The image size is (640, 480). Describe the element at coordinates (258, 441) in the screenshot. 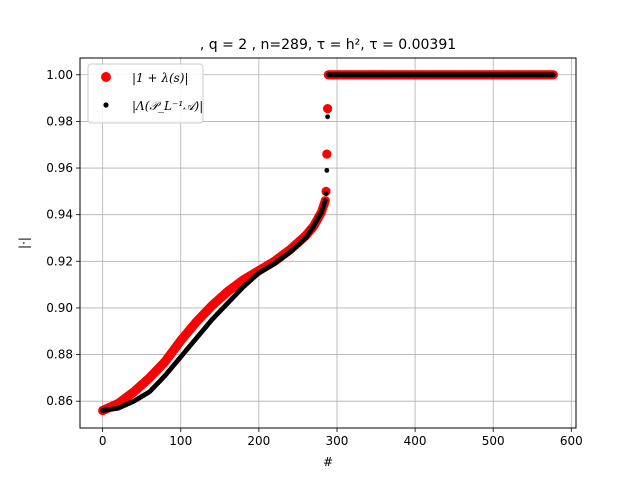

I see `x-tick-label: 200` at that location.